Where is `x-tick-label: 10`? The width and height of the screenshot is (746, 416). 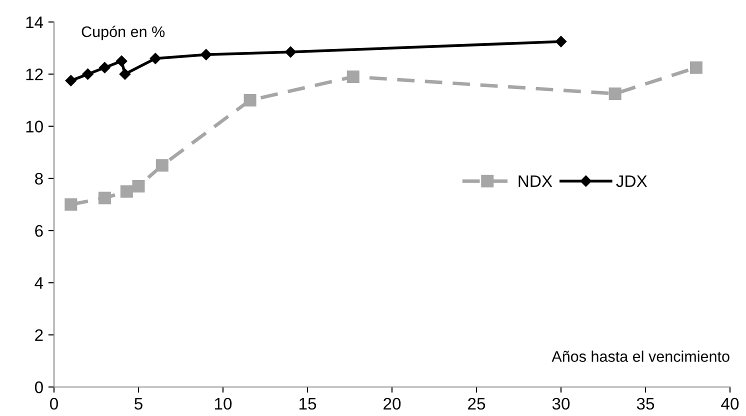 x-tick-label: 10 is located at coordinates (223, 404).